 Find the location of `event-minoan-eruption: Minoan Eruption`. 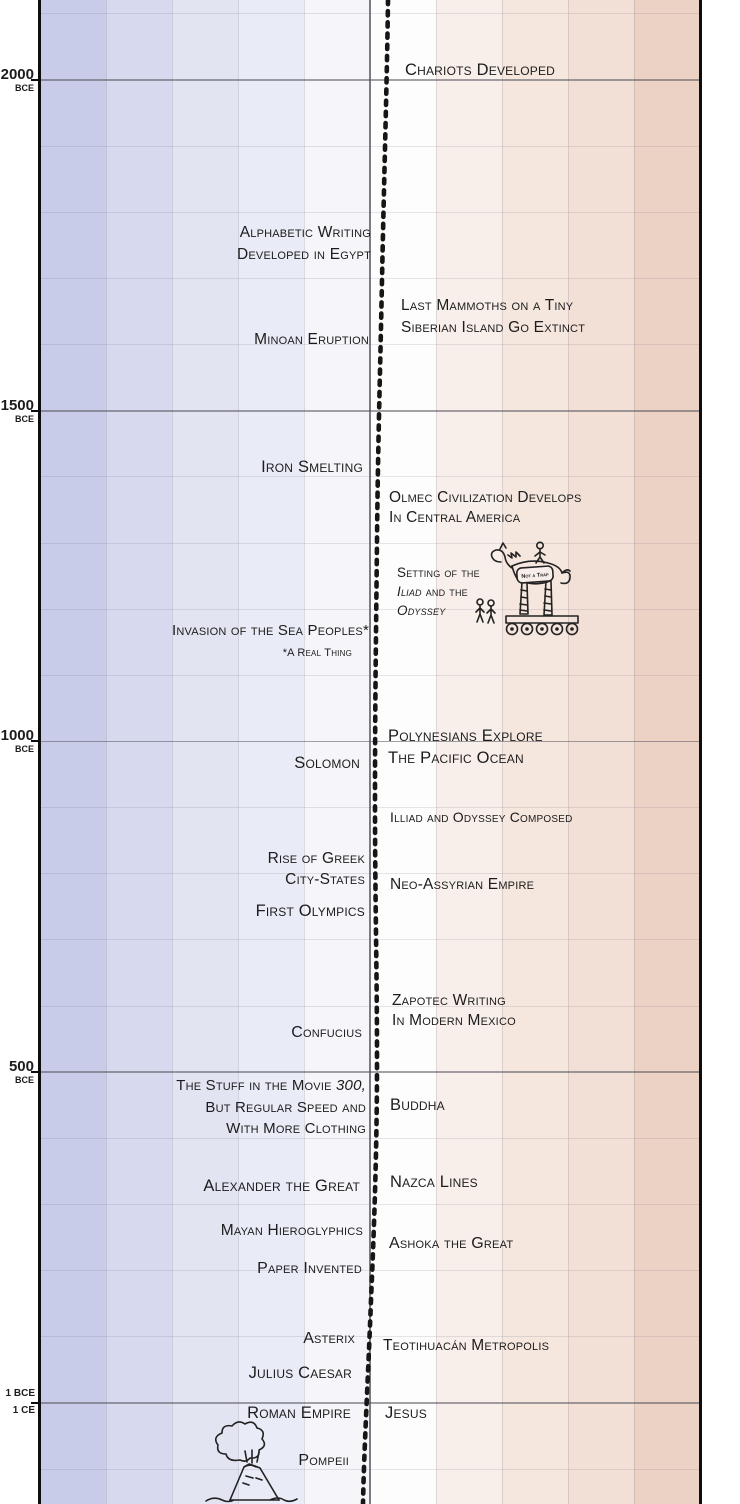

event-minoan-eruption: Minoan Eruption is located at coordinates (311, 339).